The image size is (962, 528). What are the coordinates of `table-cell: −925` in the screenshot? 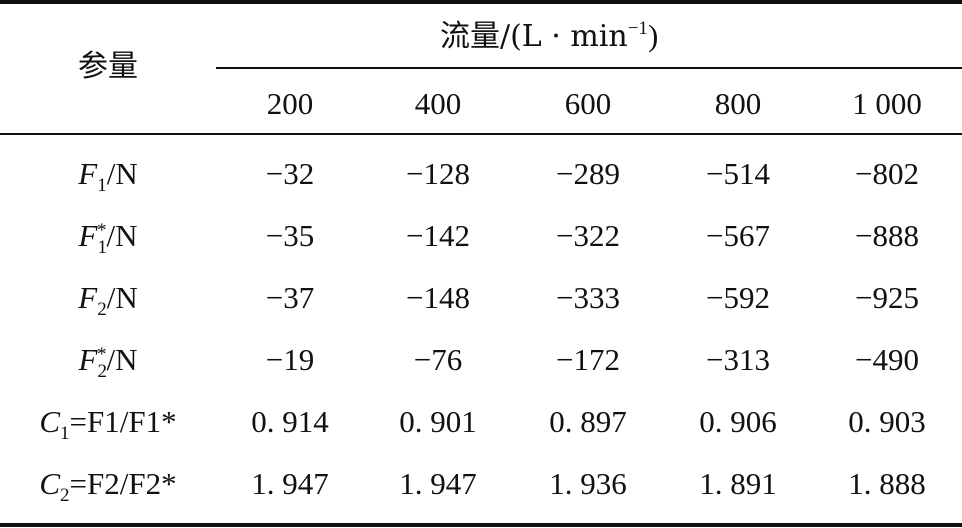 It's located at (887, 297).